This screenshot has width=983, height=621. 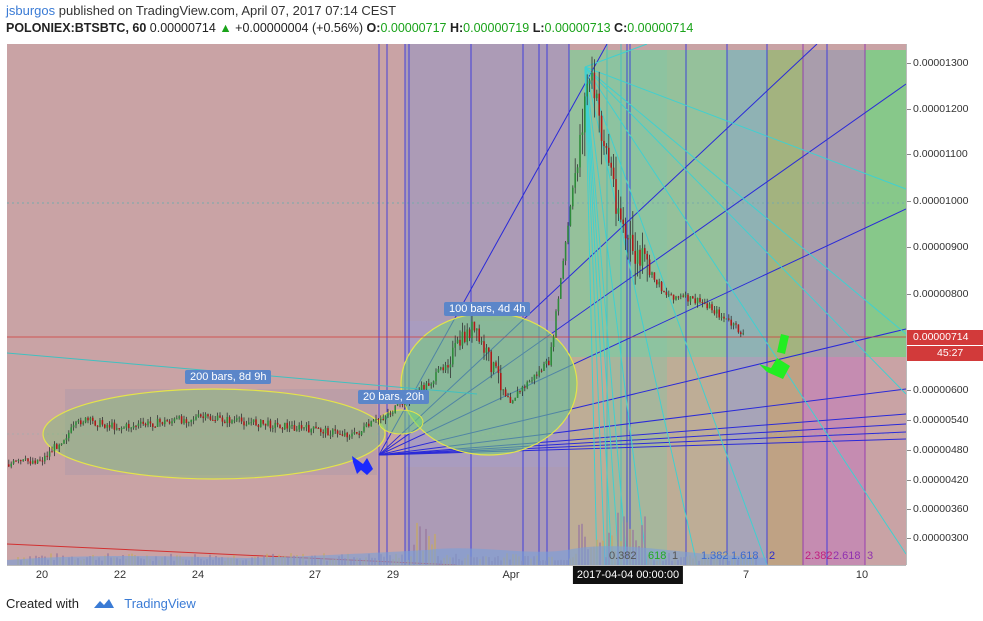 I want to click on footer: Created with TradingView, so click(x=101, y=603).